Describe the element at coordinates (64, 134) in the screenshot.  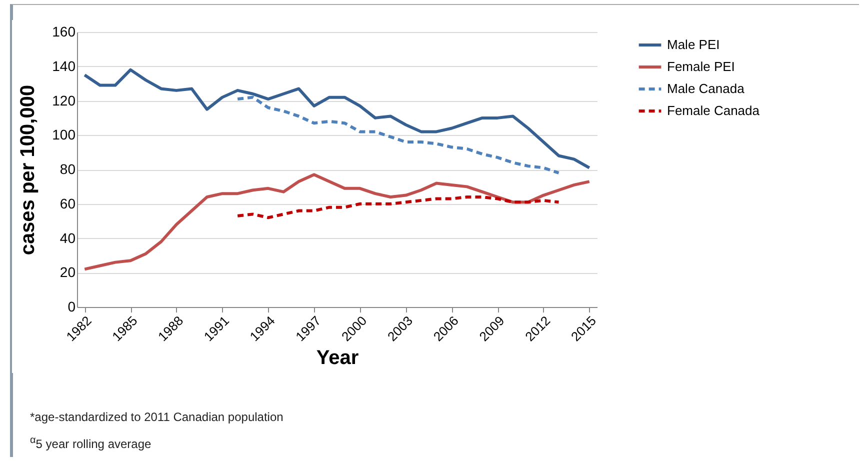
I see `y-tick-label: 100` at that location.